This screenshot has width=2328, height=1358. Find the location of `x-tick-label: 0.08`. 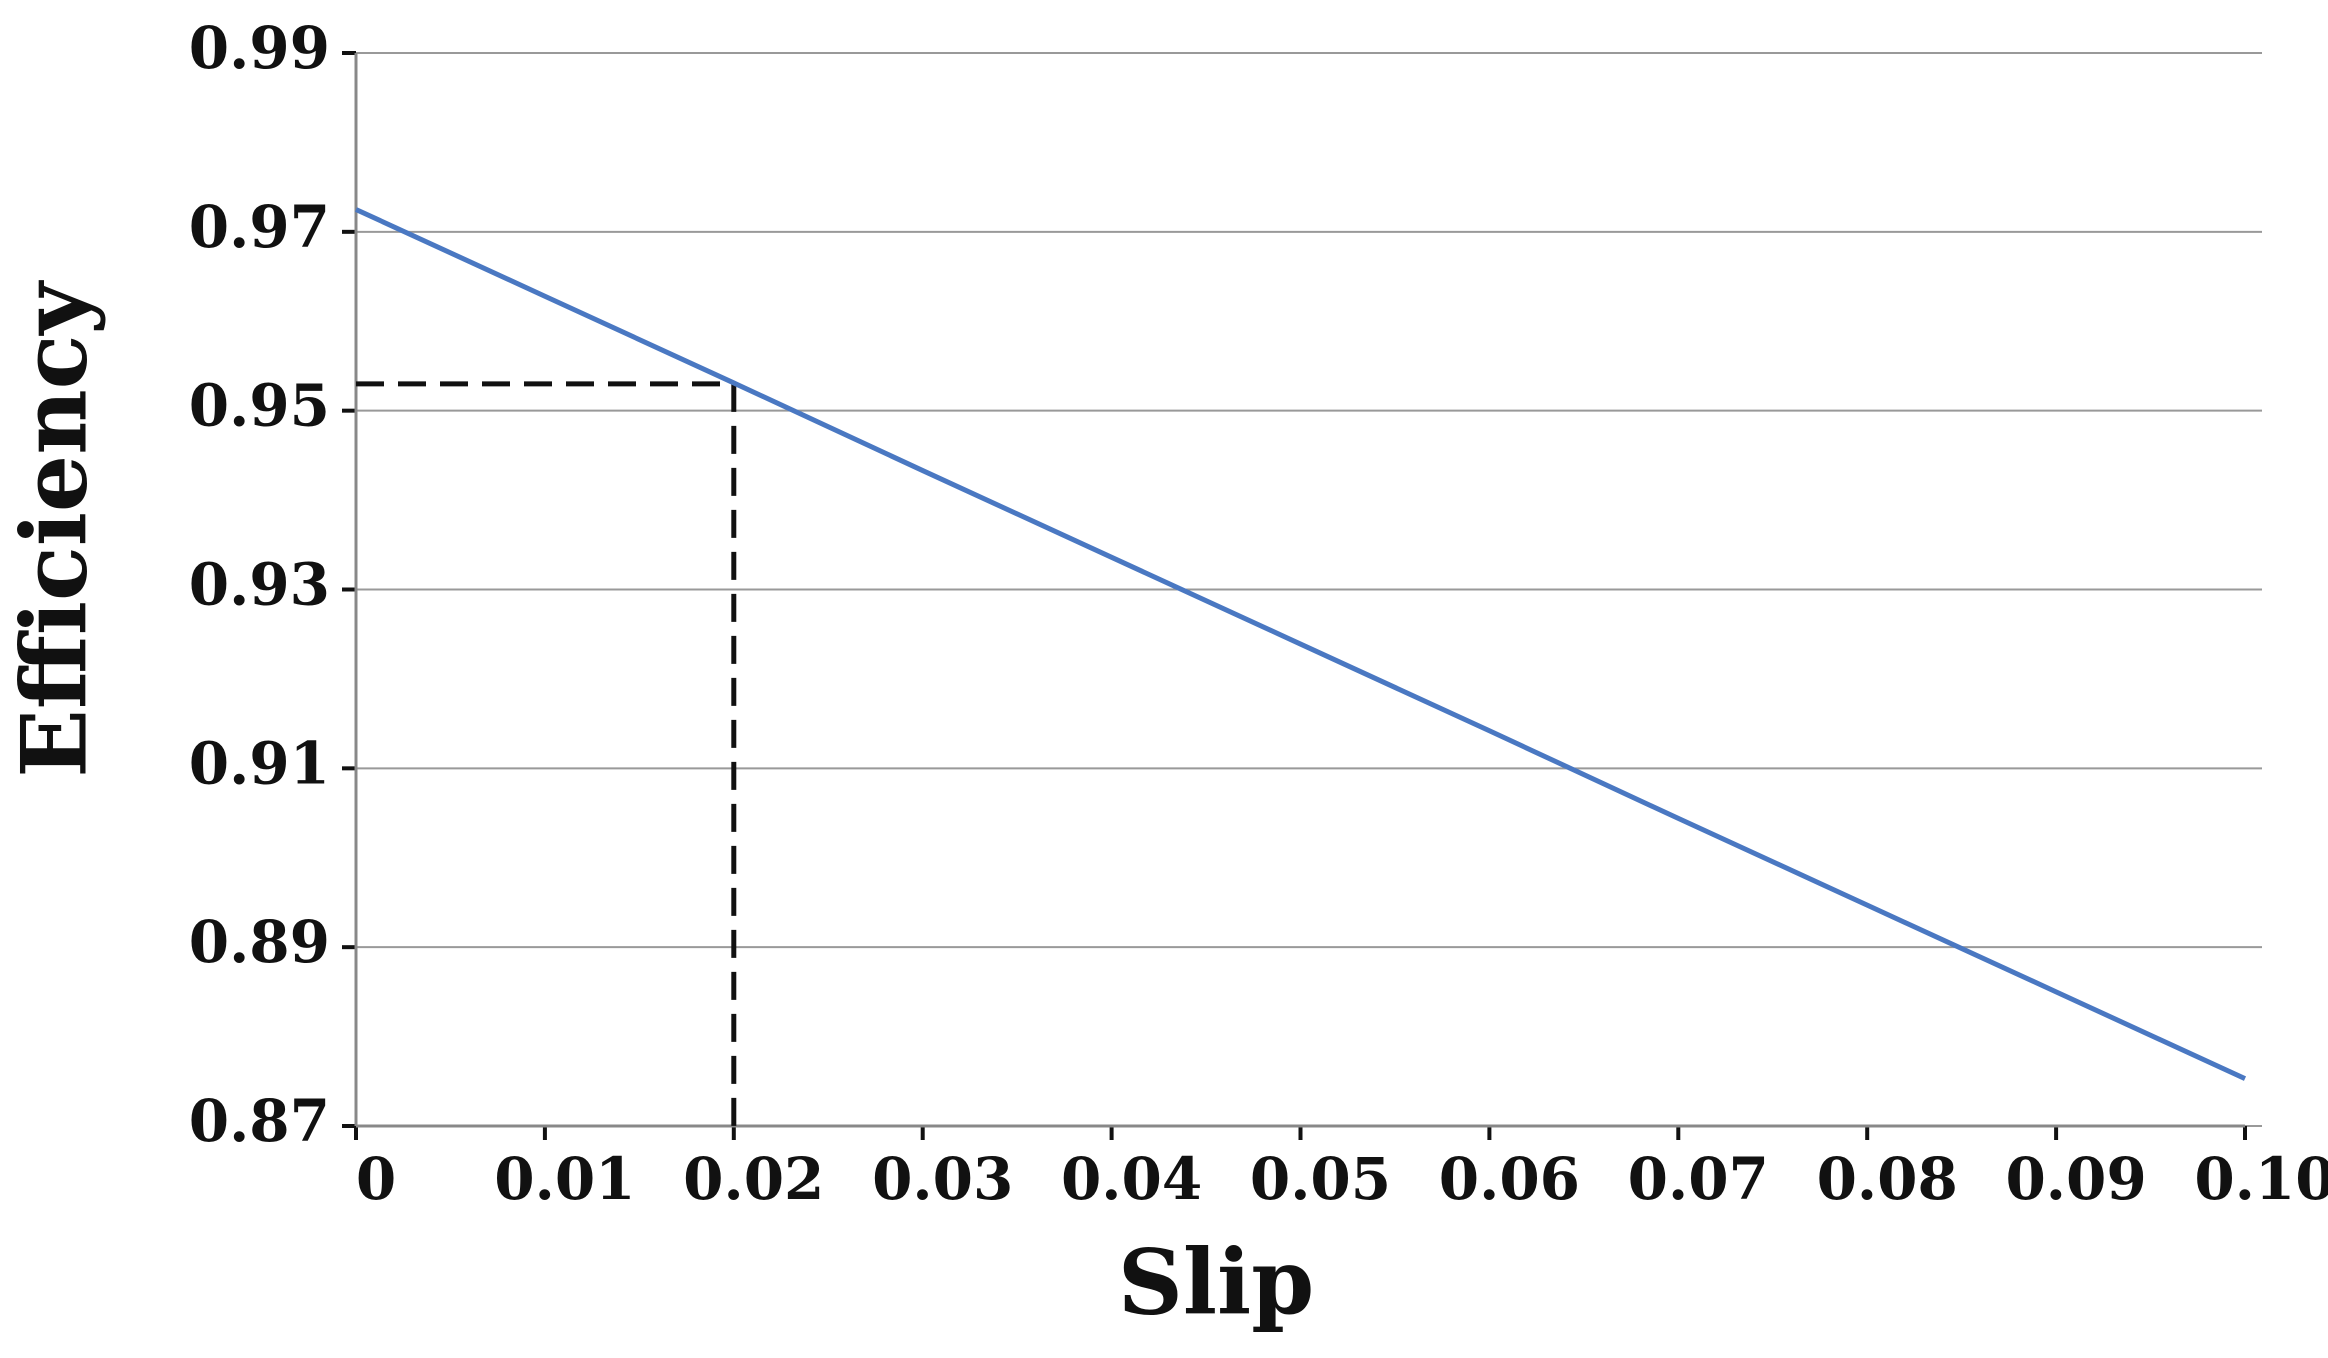

x-tick-label: 0.08 is located at coordinates (1887, 1179).